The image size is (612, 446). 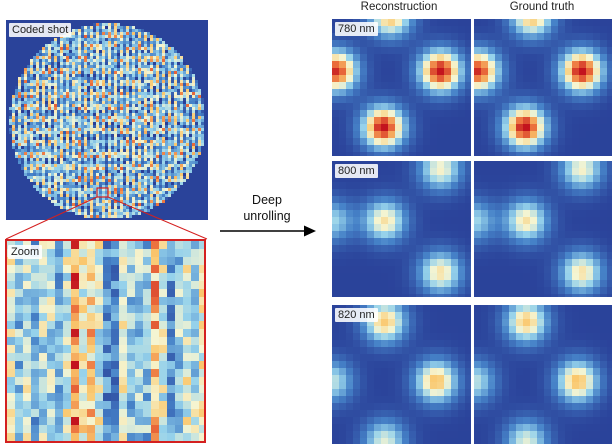 I want to click on truth-800-panel, so click(x=543, y=229).